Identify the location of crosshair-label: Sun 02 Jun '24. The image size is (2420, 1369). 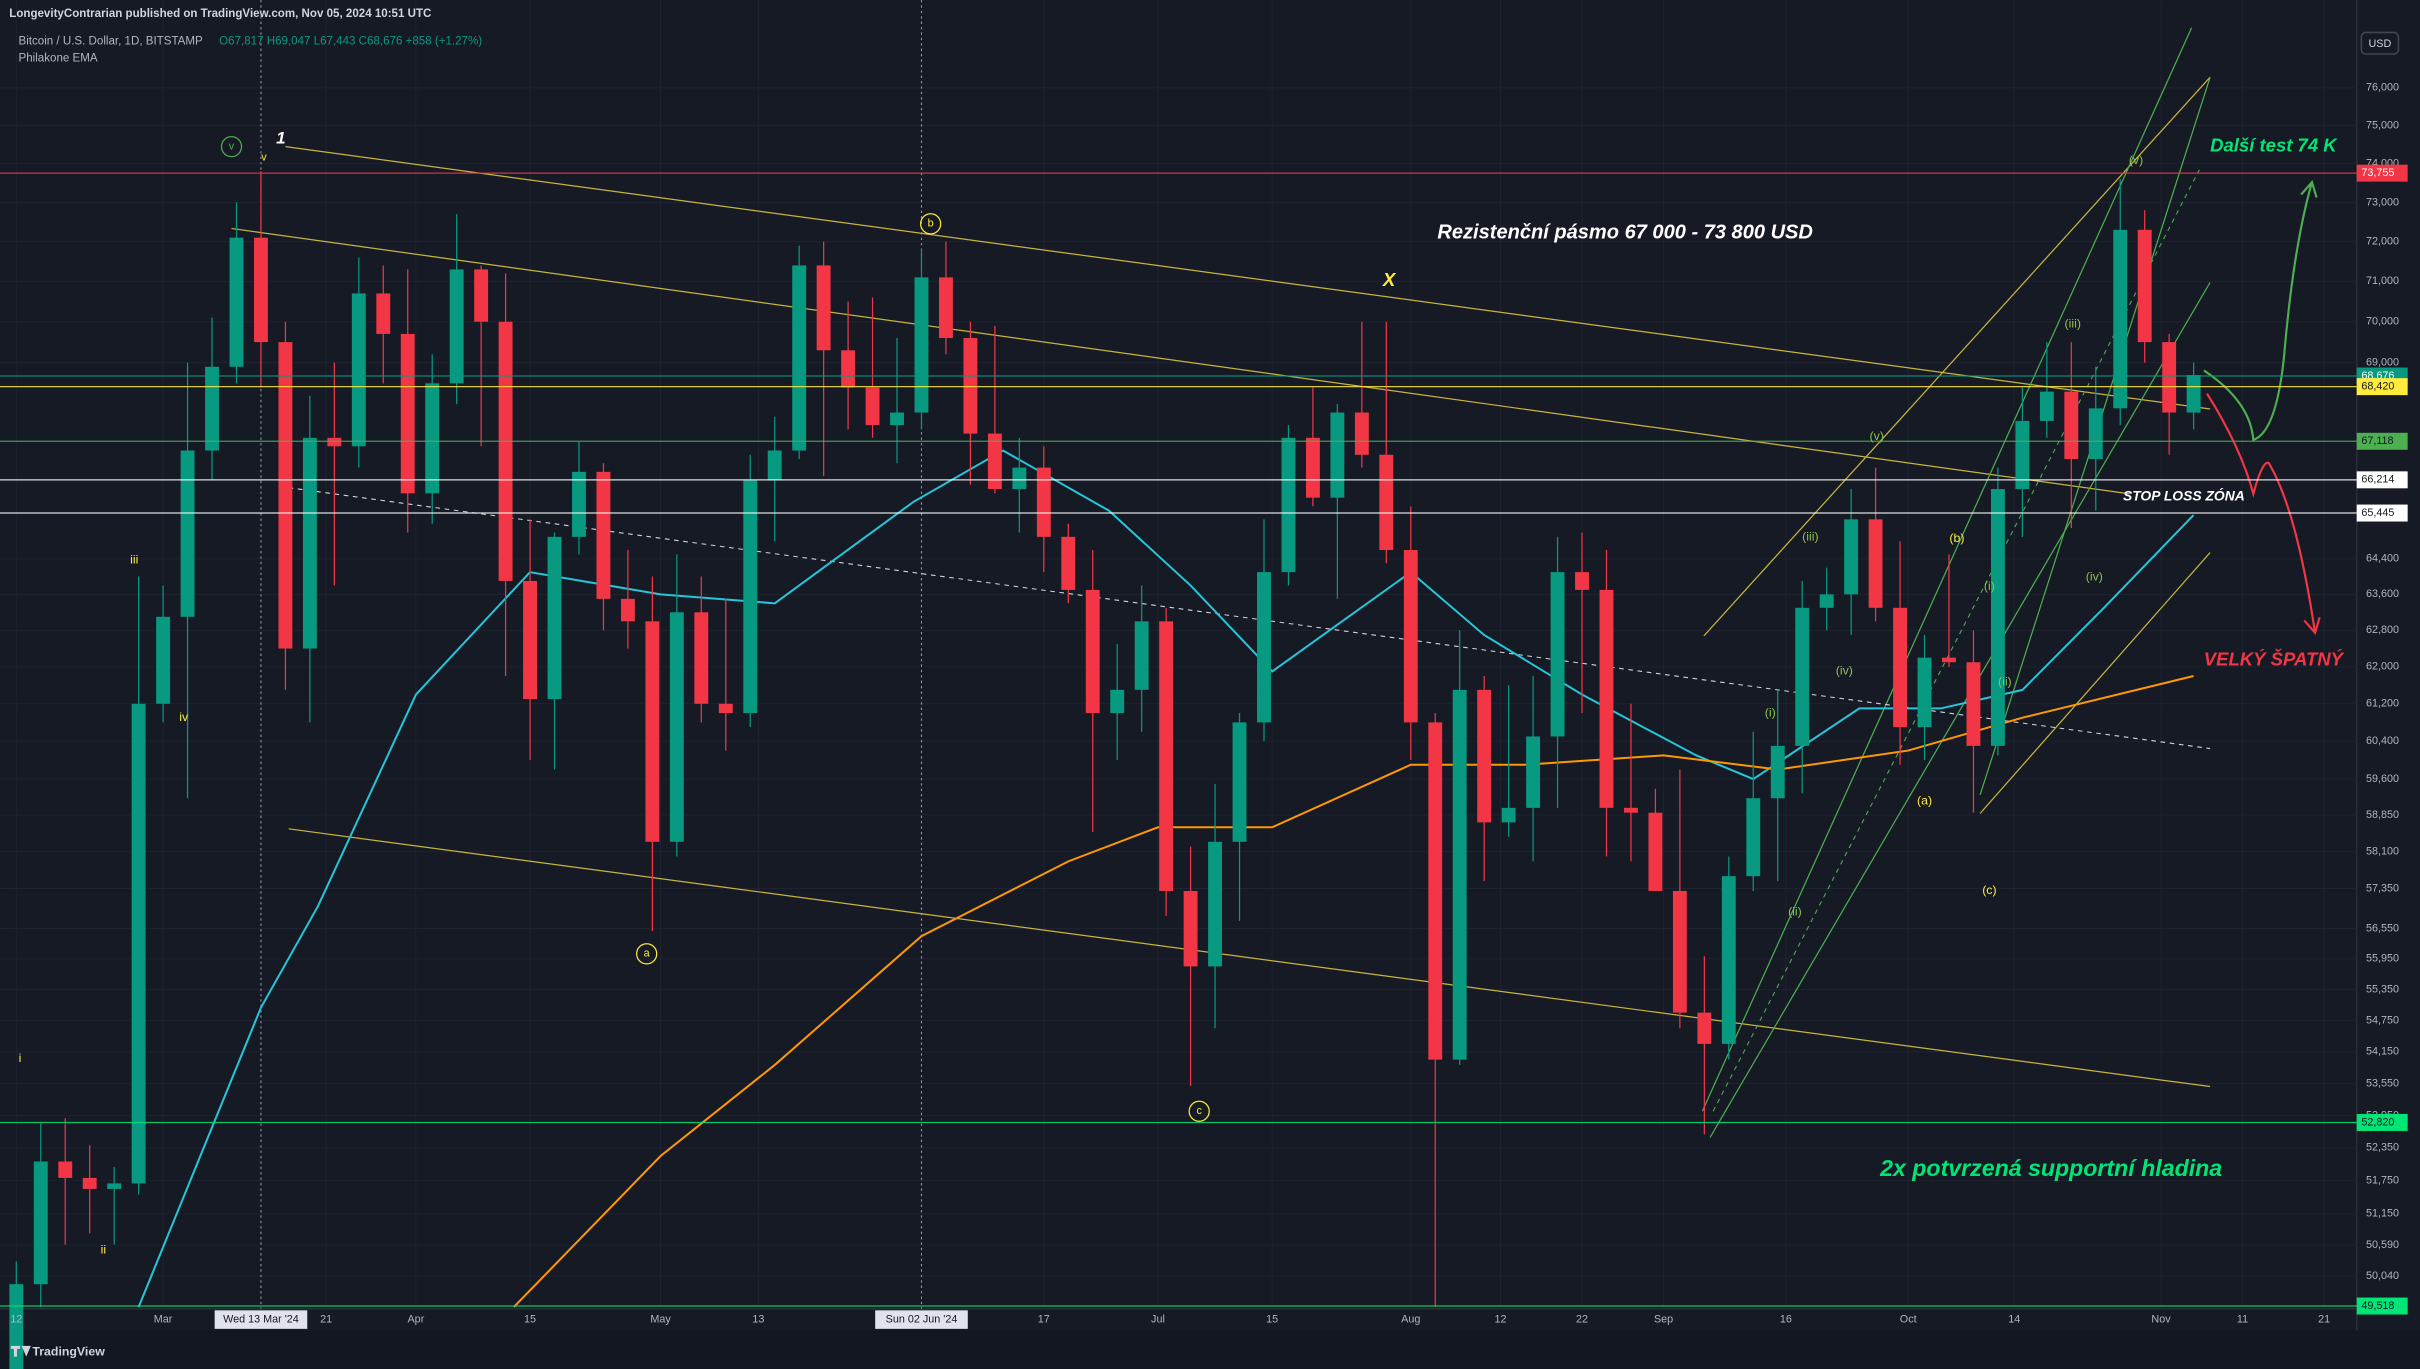
(922, 1319).